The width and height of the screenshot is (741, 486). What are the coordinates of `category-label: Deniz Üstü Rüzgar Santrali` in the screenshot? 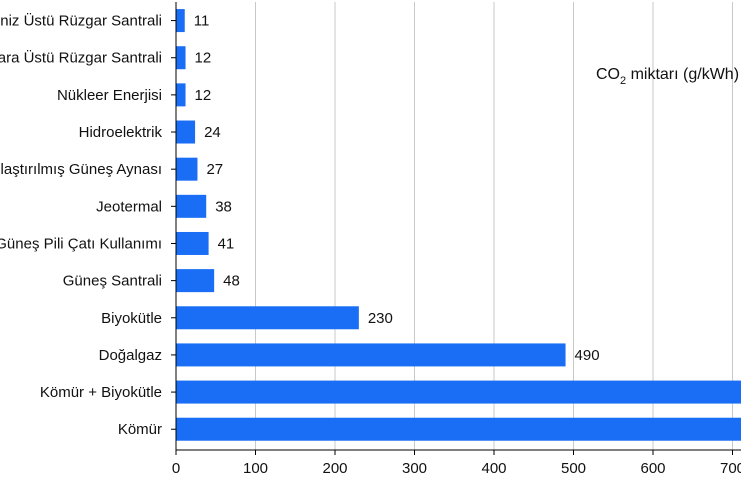 It's located at (81, 21).